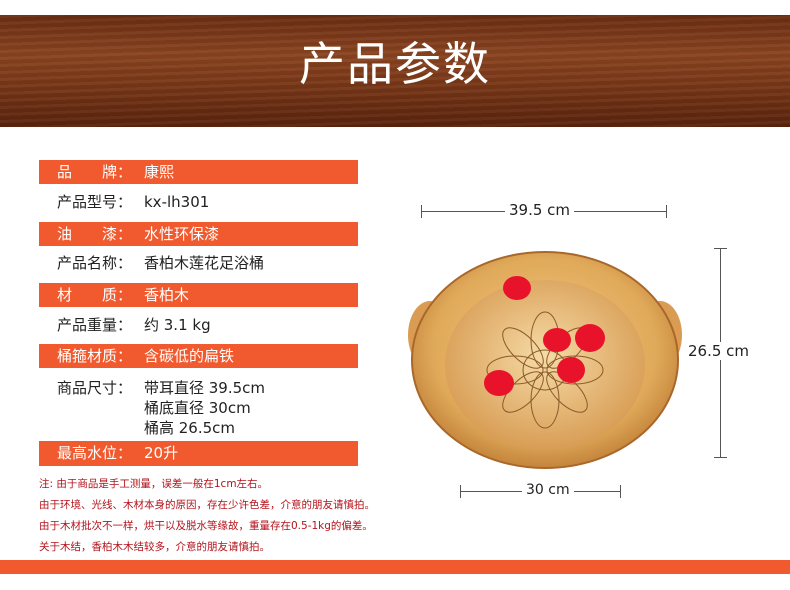 Image resolution: width=790 pixels, height=590 pixels. I want to click on spec-value: 含碳低的扁铁, so click(189, 356).